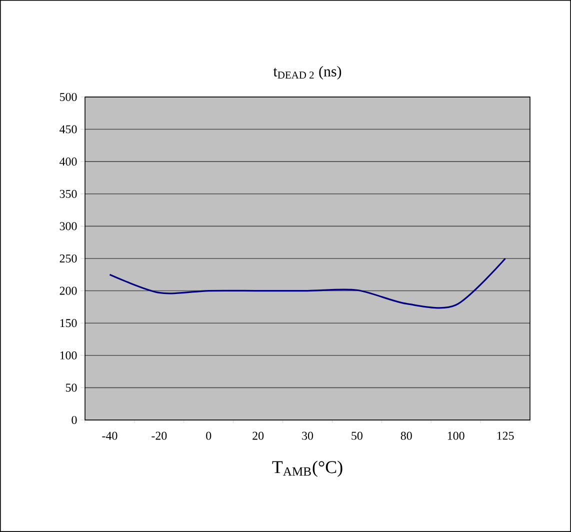 The width and height of the screenshot is (571, 532). I want to click on chart-title: t$_{DEAD 2}$ (ns), so click(307, 73).